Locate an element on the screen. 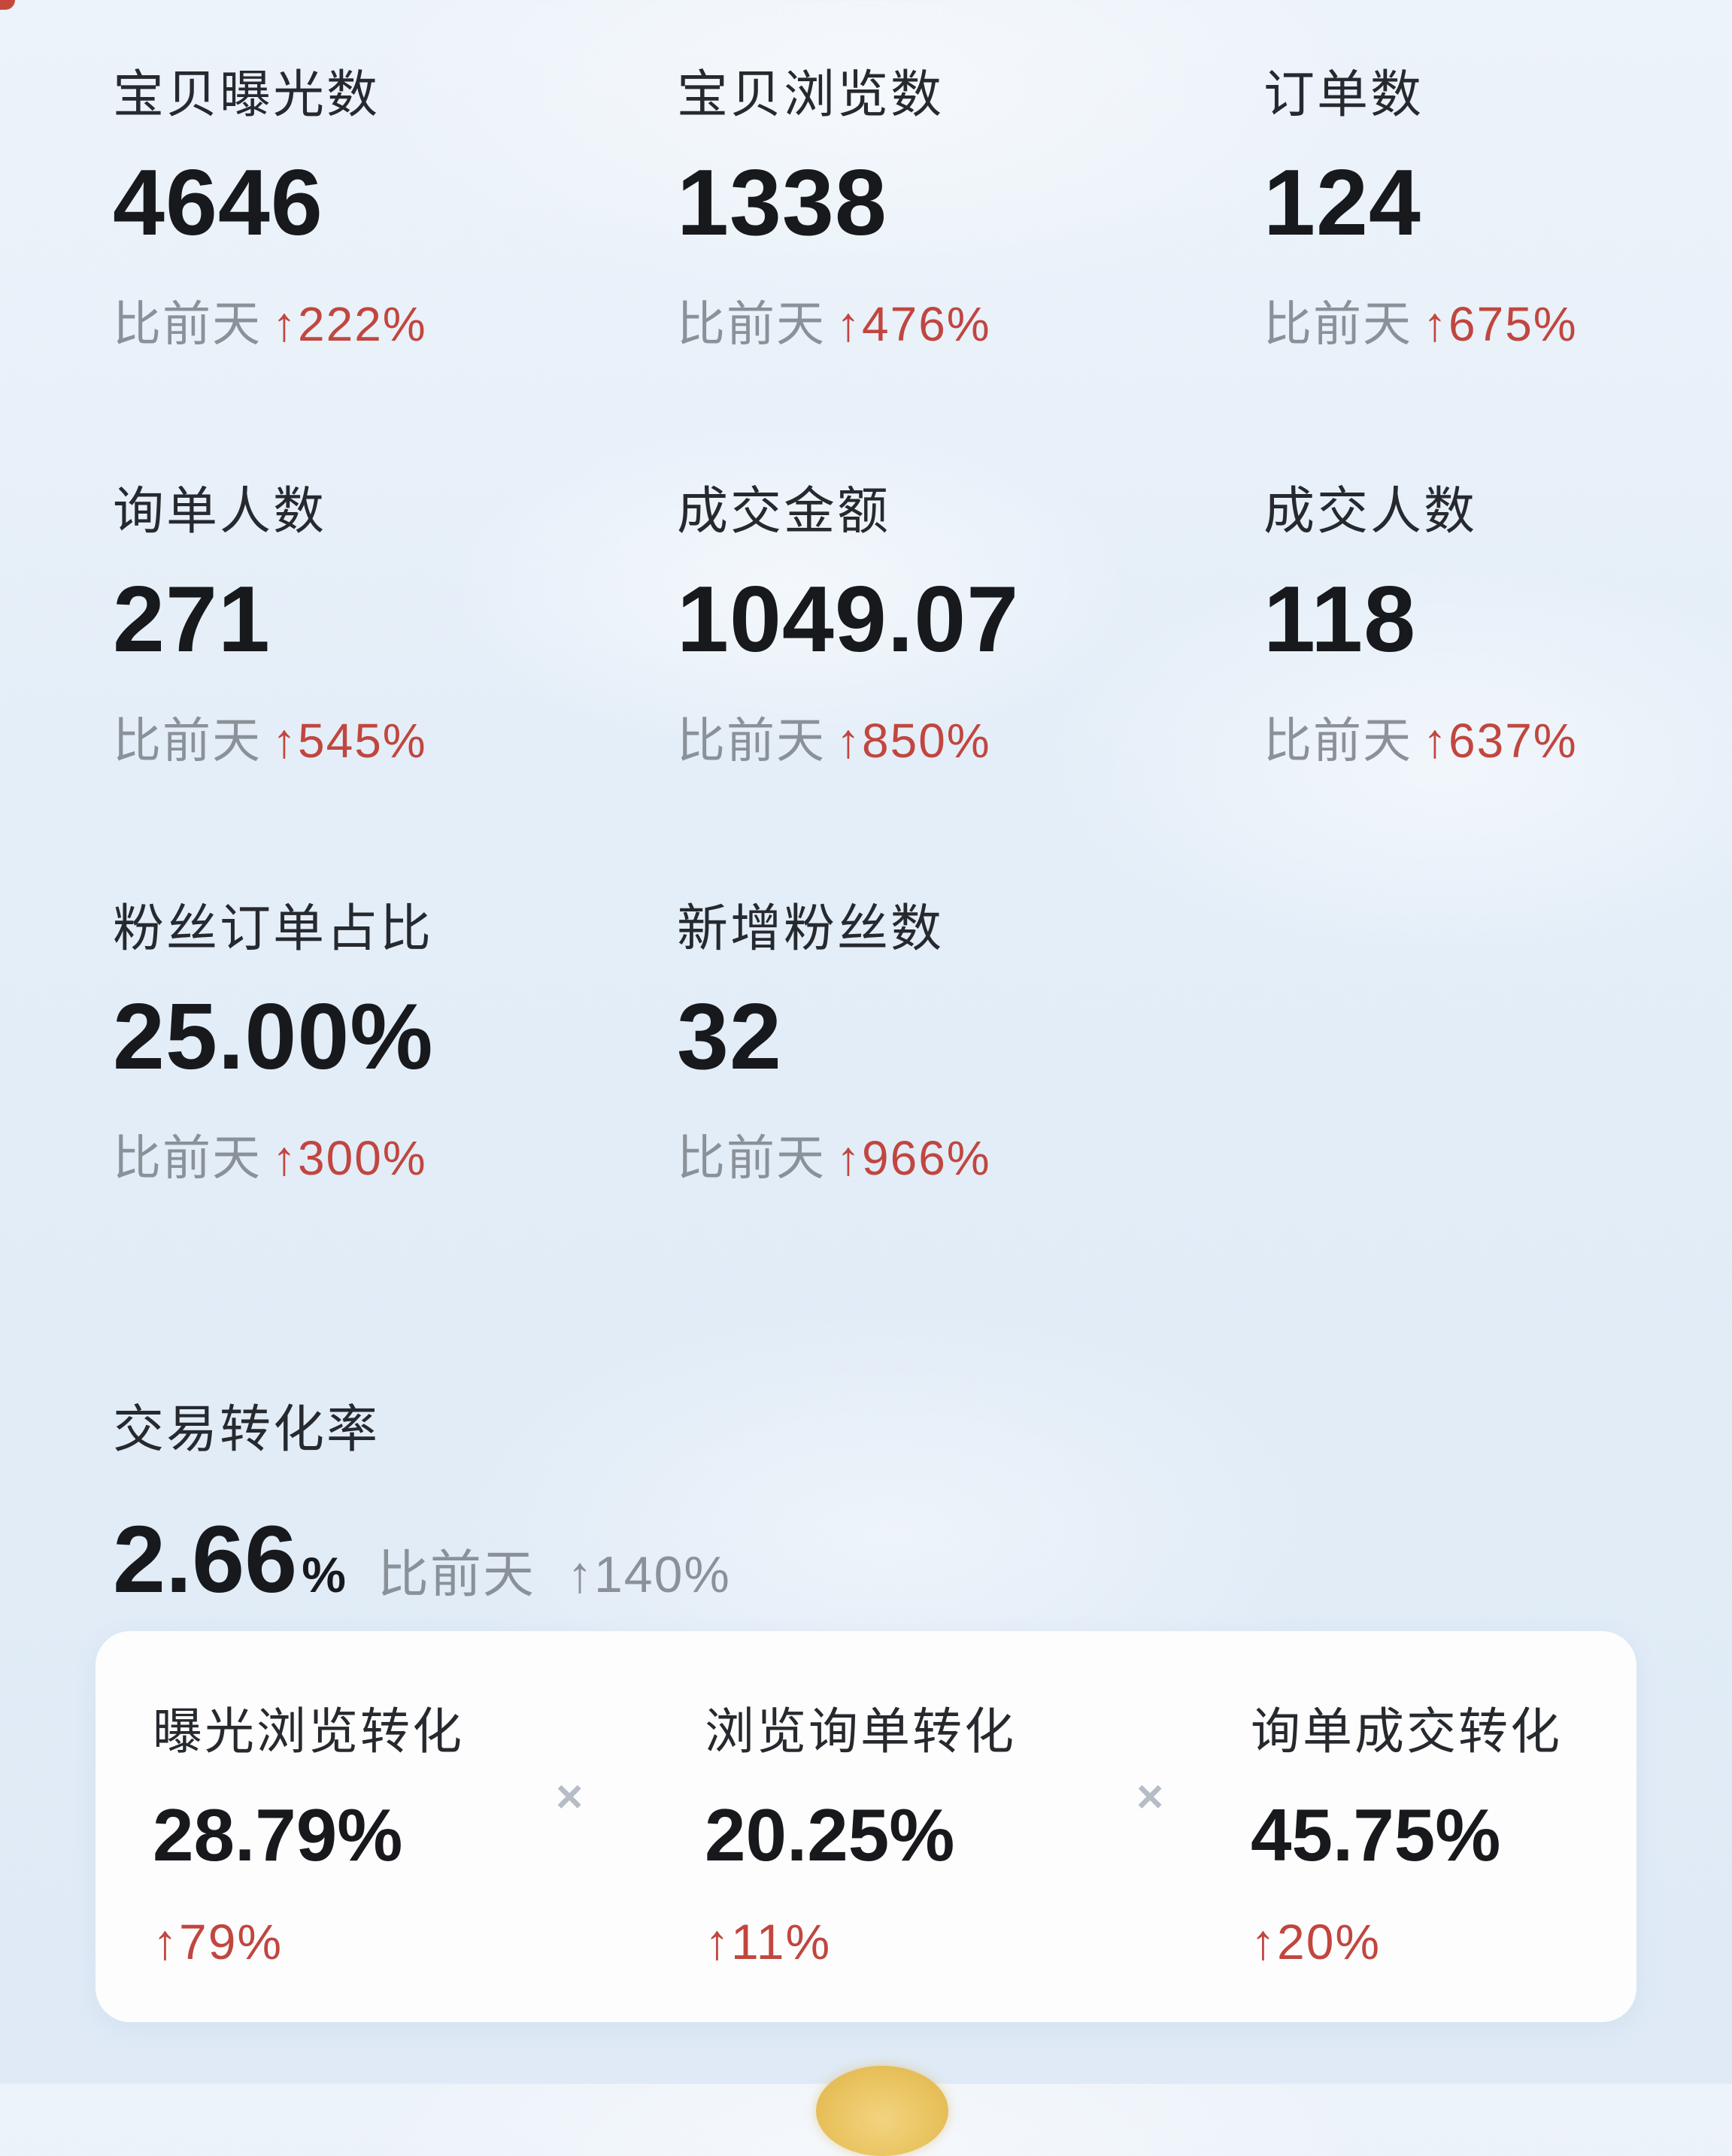 The height and width of the screenshot is (2156, 1732). metric-compare: 比前天 ↑675% is located at coordinates (1456, 324).